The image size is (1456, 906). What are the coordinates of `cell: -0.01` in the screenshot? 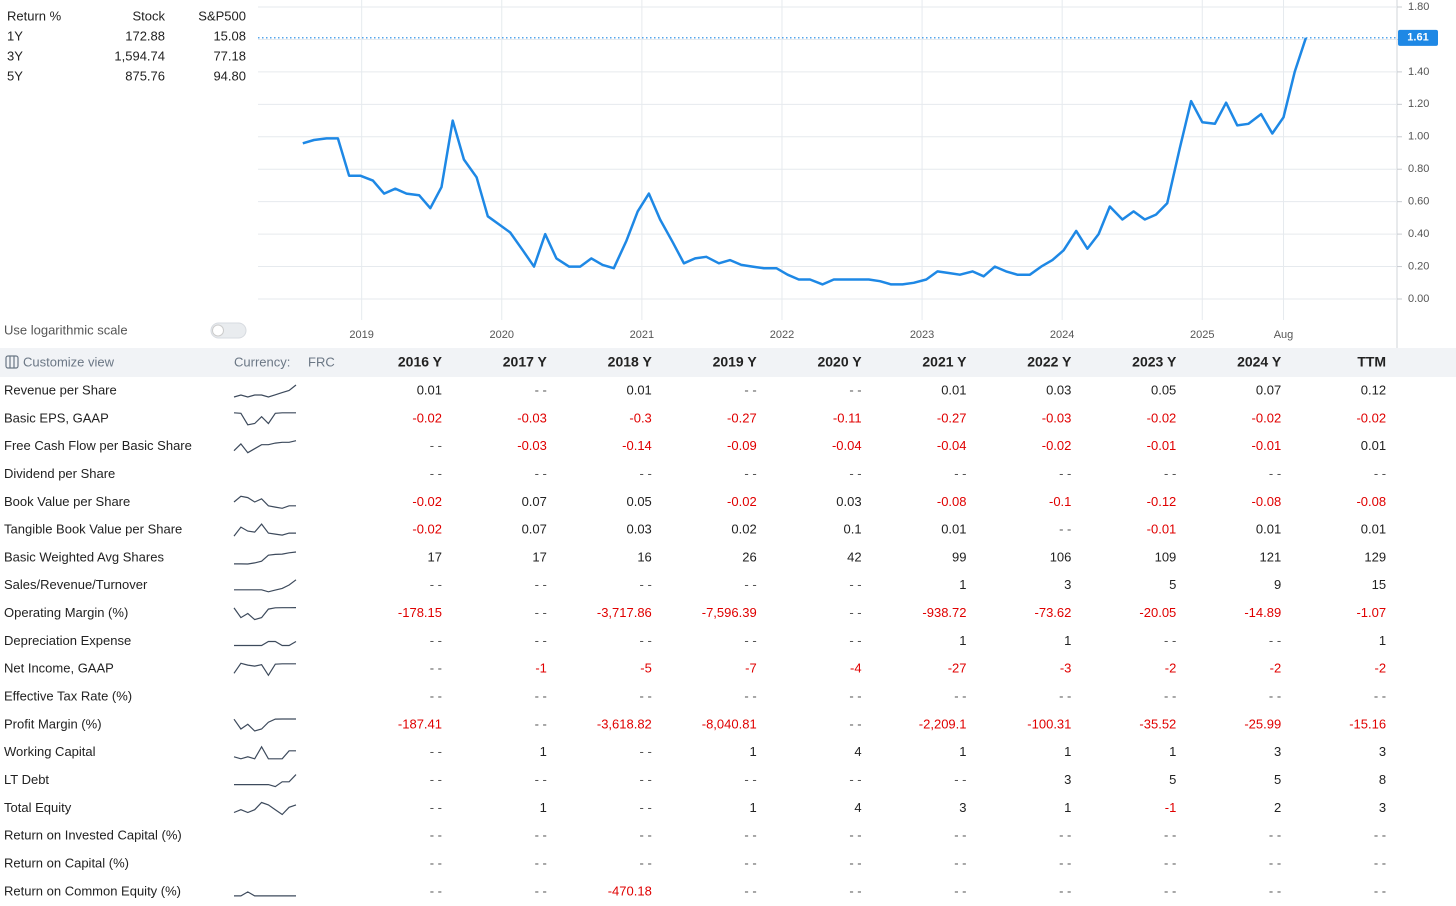 It's located at (1267, 445).